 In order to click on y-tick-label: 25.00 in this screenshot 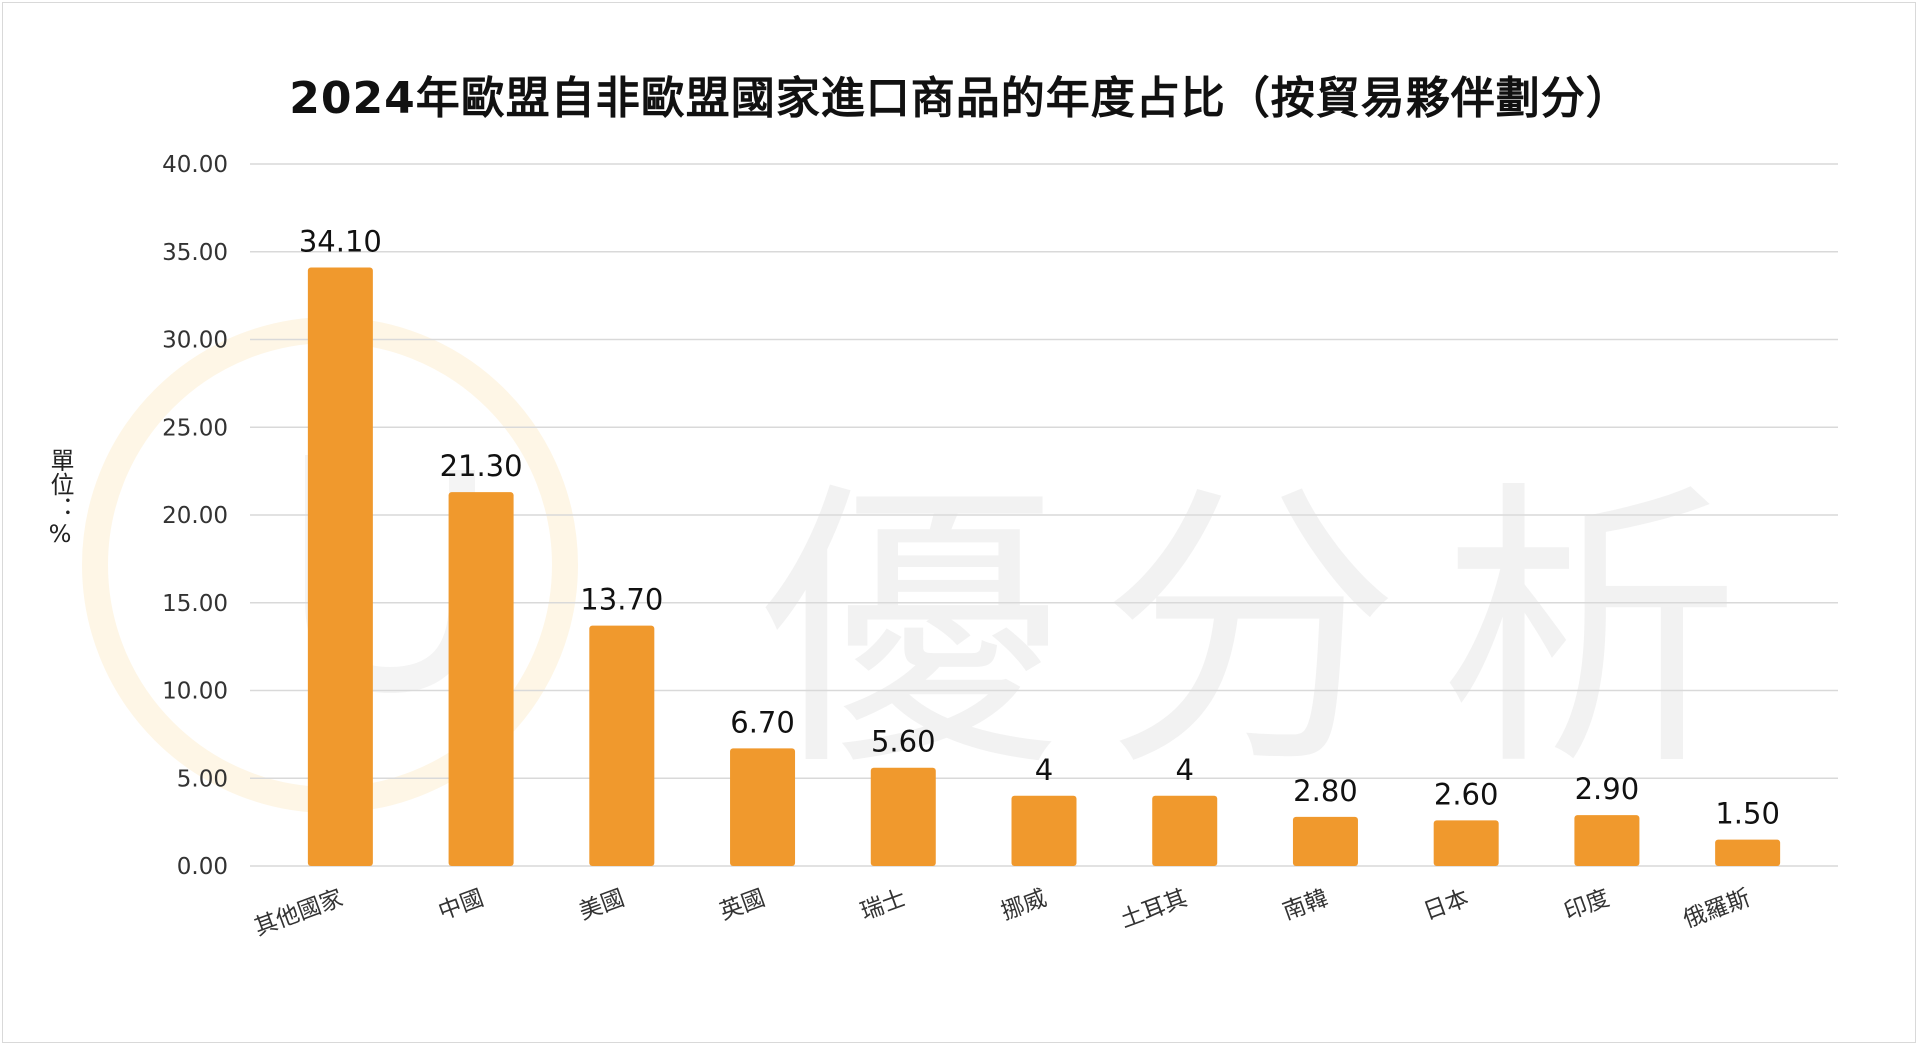, I will do `click(195, 428)`.